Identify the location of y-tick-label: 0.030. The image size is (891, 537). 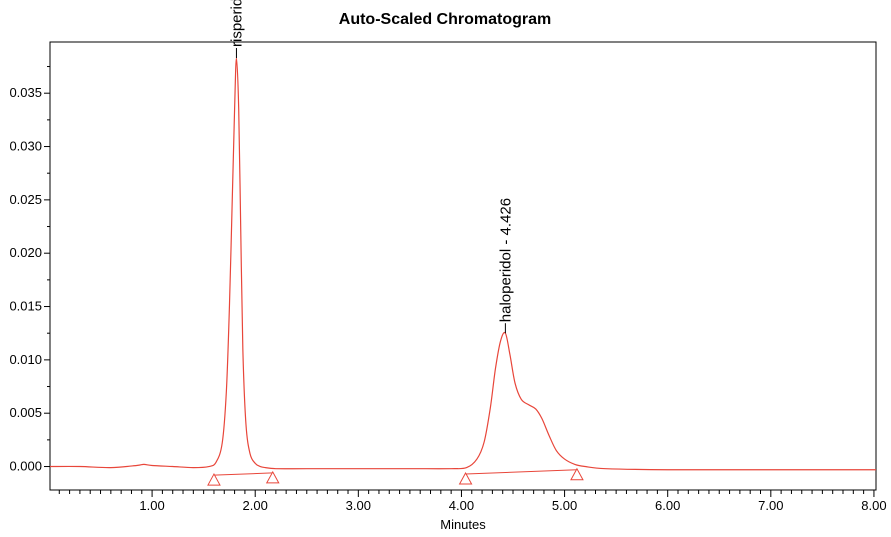
(25, 146).